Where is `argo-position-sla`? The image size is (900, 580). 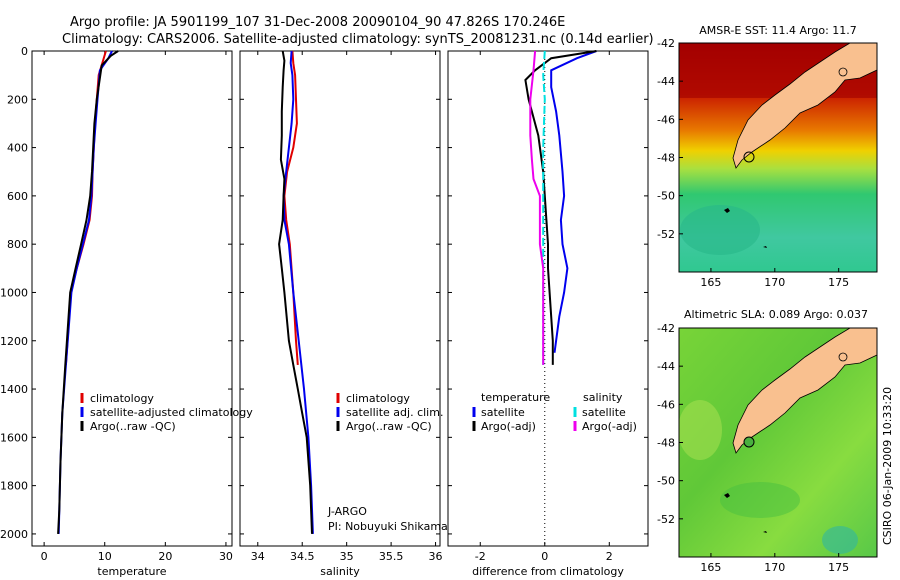
argo-position-sla is located at coordinates (749, 442).